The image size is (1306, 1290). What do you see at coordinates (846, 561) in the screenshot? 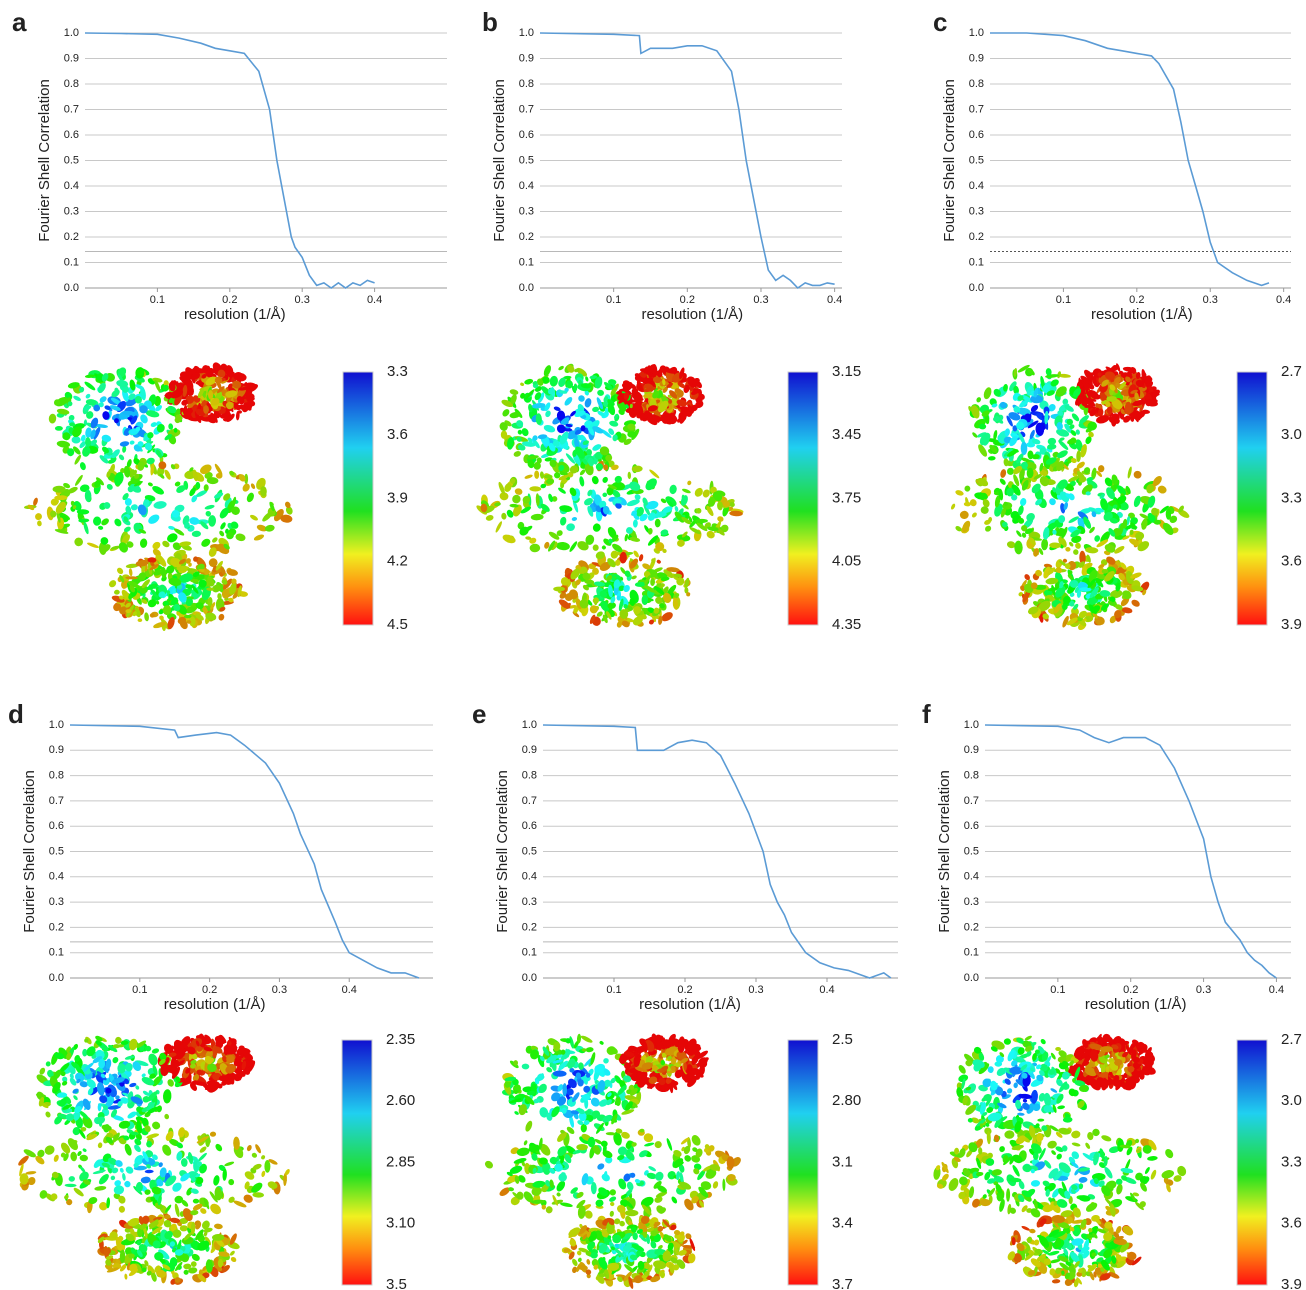
I see `colorbar-label: 4.05` at bounding box center [846, 561].